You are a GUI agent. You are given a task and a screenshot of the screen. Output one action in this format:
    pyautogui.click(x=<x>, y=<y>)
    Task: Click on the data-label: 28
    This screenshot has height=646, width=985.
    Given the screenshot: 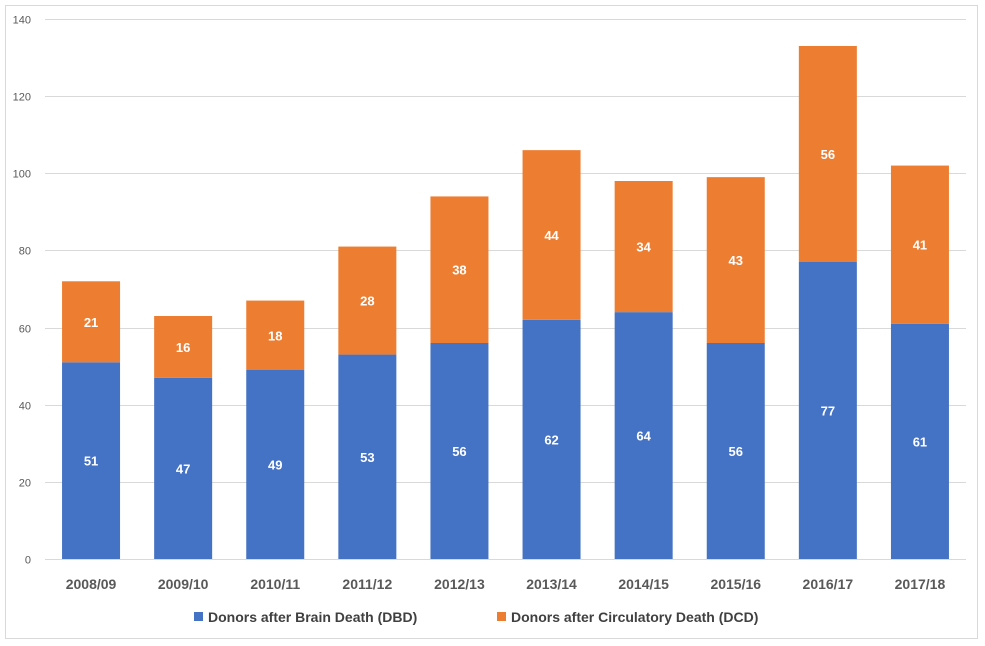 What is the action you would take?
    pyautogui.click(x=367, y=301)
    